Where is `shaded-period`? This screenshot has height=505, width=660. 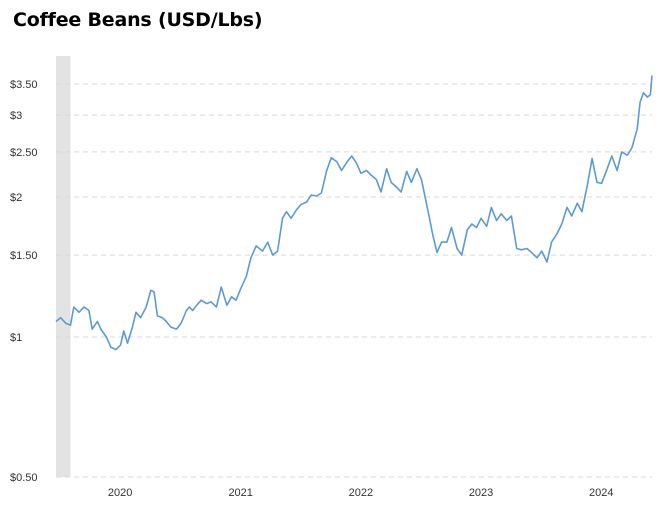 shaded-period is located at coordinates (63, 266).